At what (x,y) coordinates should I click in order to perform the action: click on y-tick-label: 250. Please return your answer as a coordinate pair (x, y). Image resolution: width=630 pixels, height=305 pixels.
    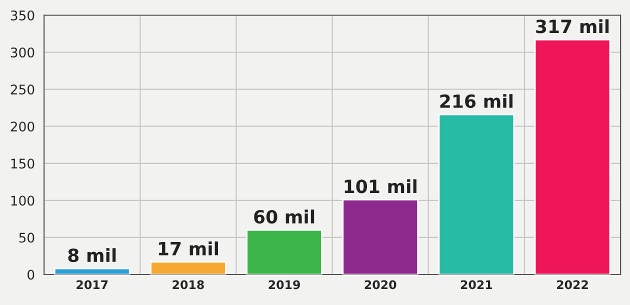
    Looking at the image, I should click on (22, 89).